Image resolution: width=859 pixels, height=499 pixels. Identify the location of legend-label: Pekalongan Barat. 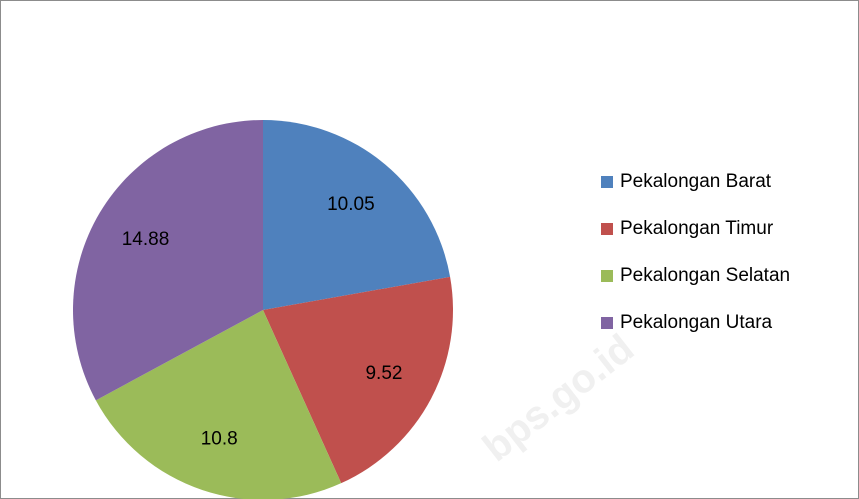
(696, 181).